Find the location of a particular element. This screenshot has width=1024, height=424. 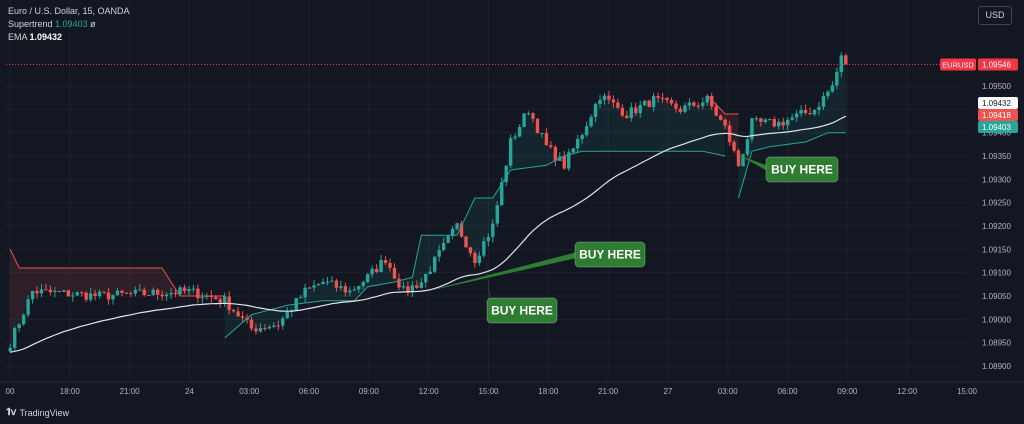

symbol-tag is located at coordinates (958, 64).